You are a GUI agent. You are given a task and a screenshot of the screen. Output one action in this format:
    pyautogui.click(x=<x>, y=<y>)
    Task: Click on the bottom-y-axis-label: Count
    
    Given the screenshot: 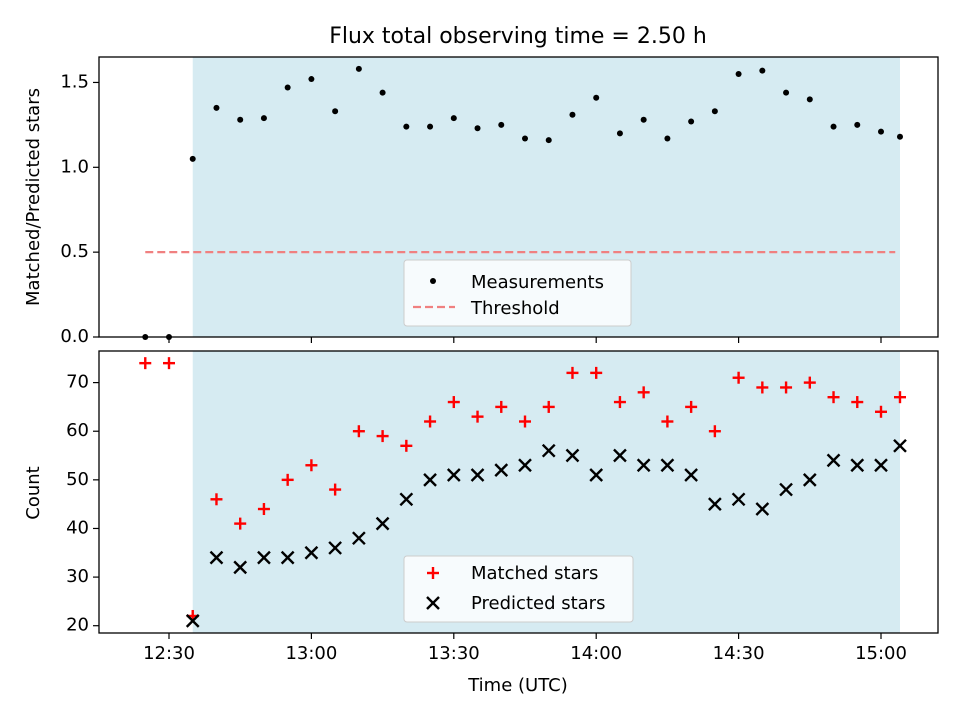 What is the action you would take?
    pyautogui.click(x=33, y=492)
    